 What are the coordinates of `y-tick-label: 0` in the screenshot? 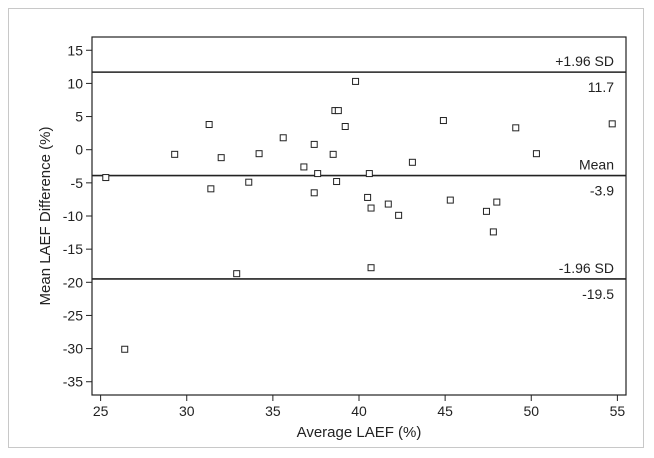 It's located at (79, 150).